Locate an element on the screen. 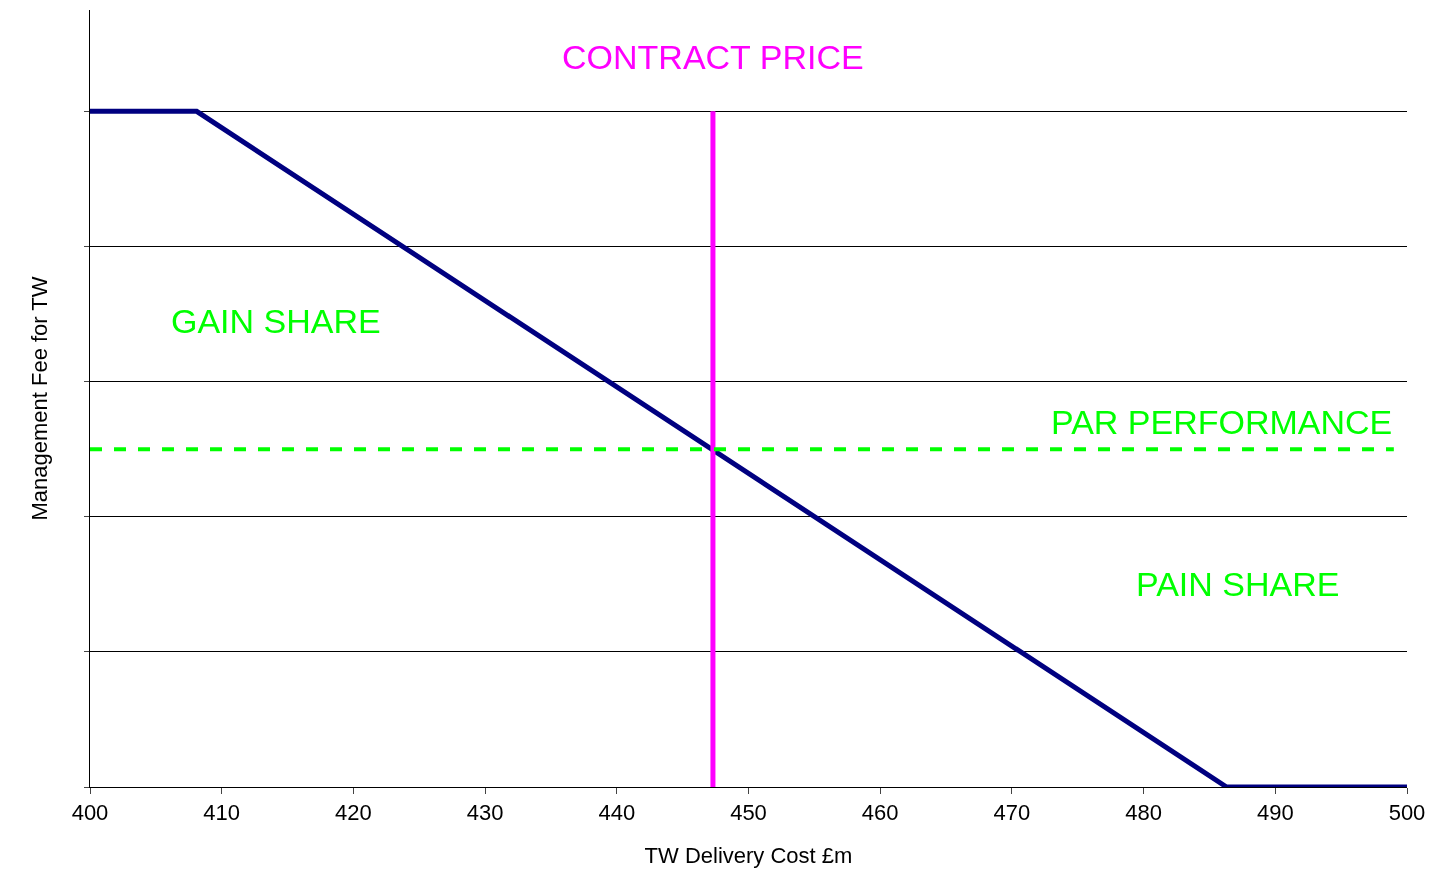 The width and height of the screenshot is (1437, 877). ref-line-label: CONTRACT PRICE is located at coordinates (713, 57).